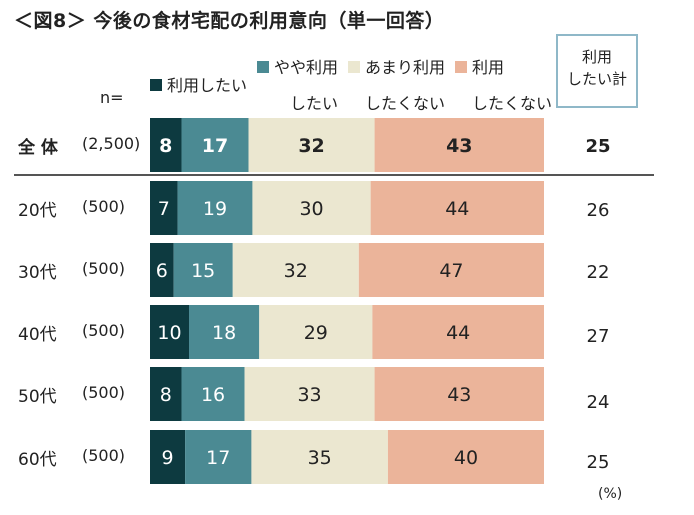 This screenshot has height=515, width=694. I want to click on legend-label: 利用したい, so click(207, 85).